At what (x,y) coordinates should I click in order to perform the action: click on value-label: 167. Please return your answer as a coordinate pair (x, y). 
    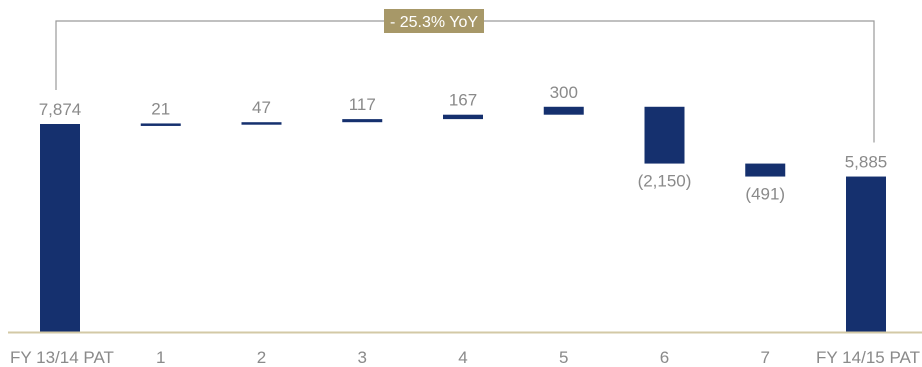
    Looking at the image, I should click on (463, 100).